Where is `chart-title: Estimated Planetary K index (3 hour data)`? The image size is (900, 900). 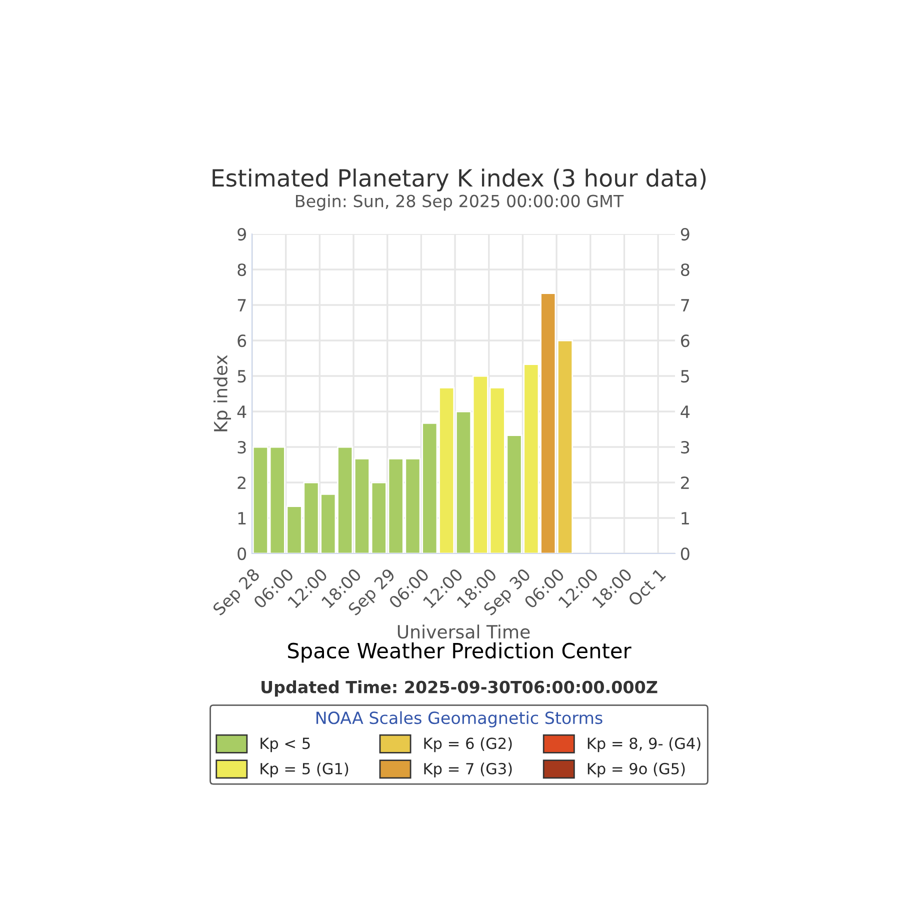
chart-title: Estimated Planetary K index (3 hour data) is located at coordinates (459, 180).